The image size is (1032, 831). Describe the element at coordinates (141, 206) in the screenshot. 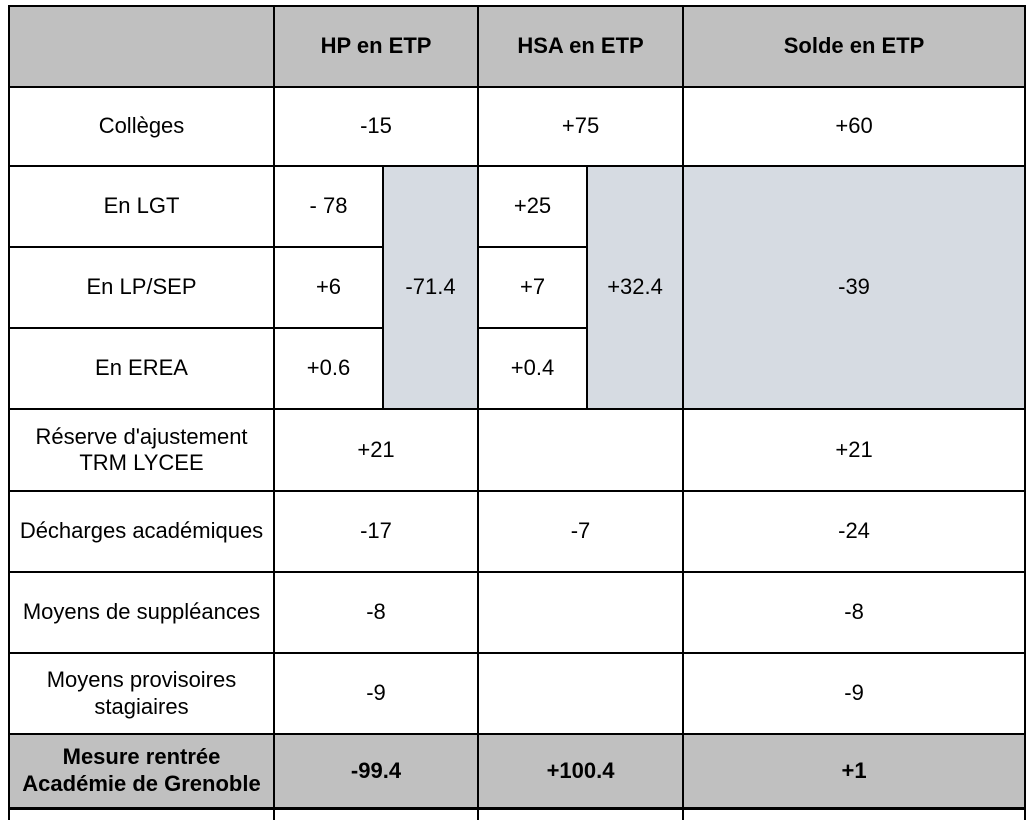

I see `en-lgt-label: En LGT` at that location.